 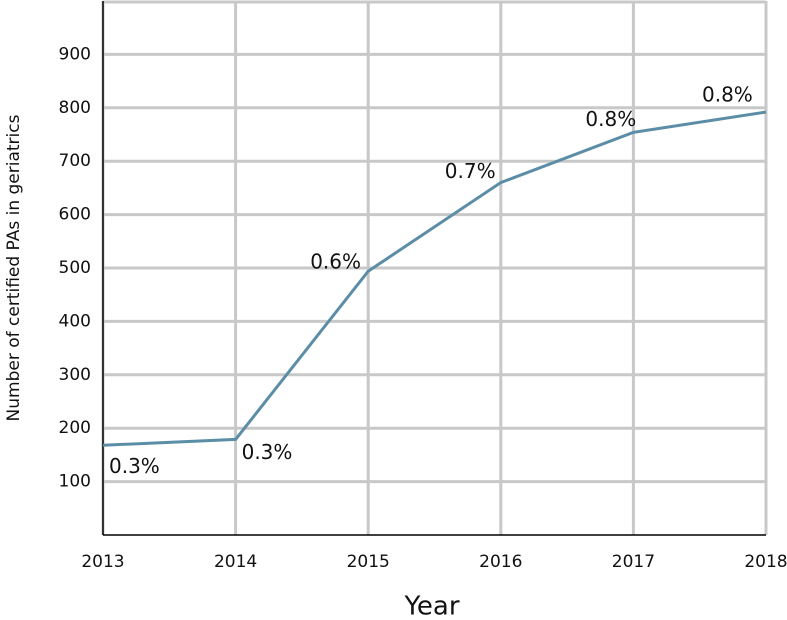 I want to click on y-tick-label: 800, so click(x=75, y=108).